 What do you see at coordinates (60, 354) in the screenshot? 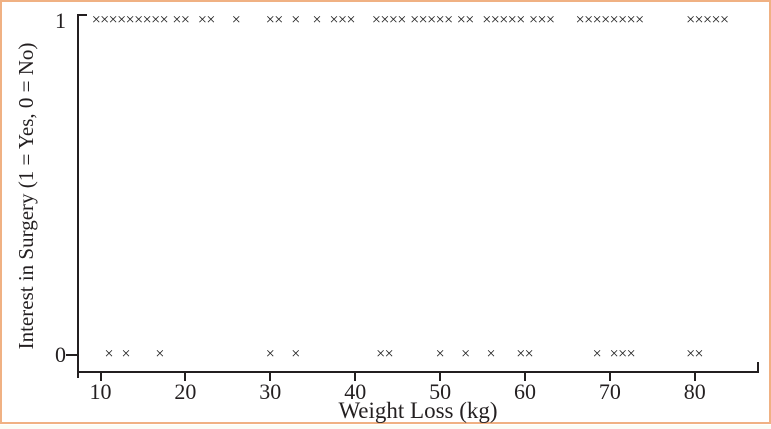
I see `y-tick-label-0: 0` at bounding box center [60, 354].